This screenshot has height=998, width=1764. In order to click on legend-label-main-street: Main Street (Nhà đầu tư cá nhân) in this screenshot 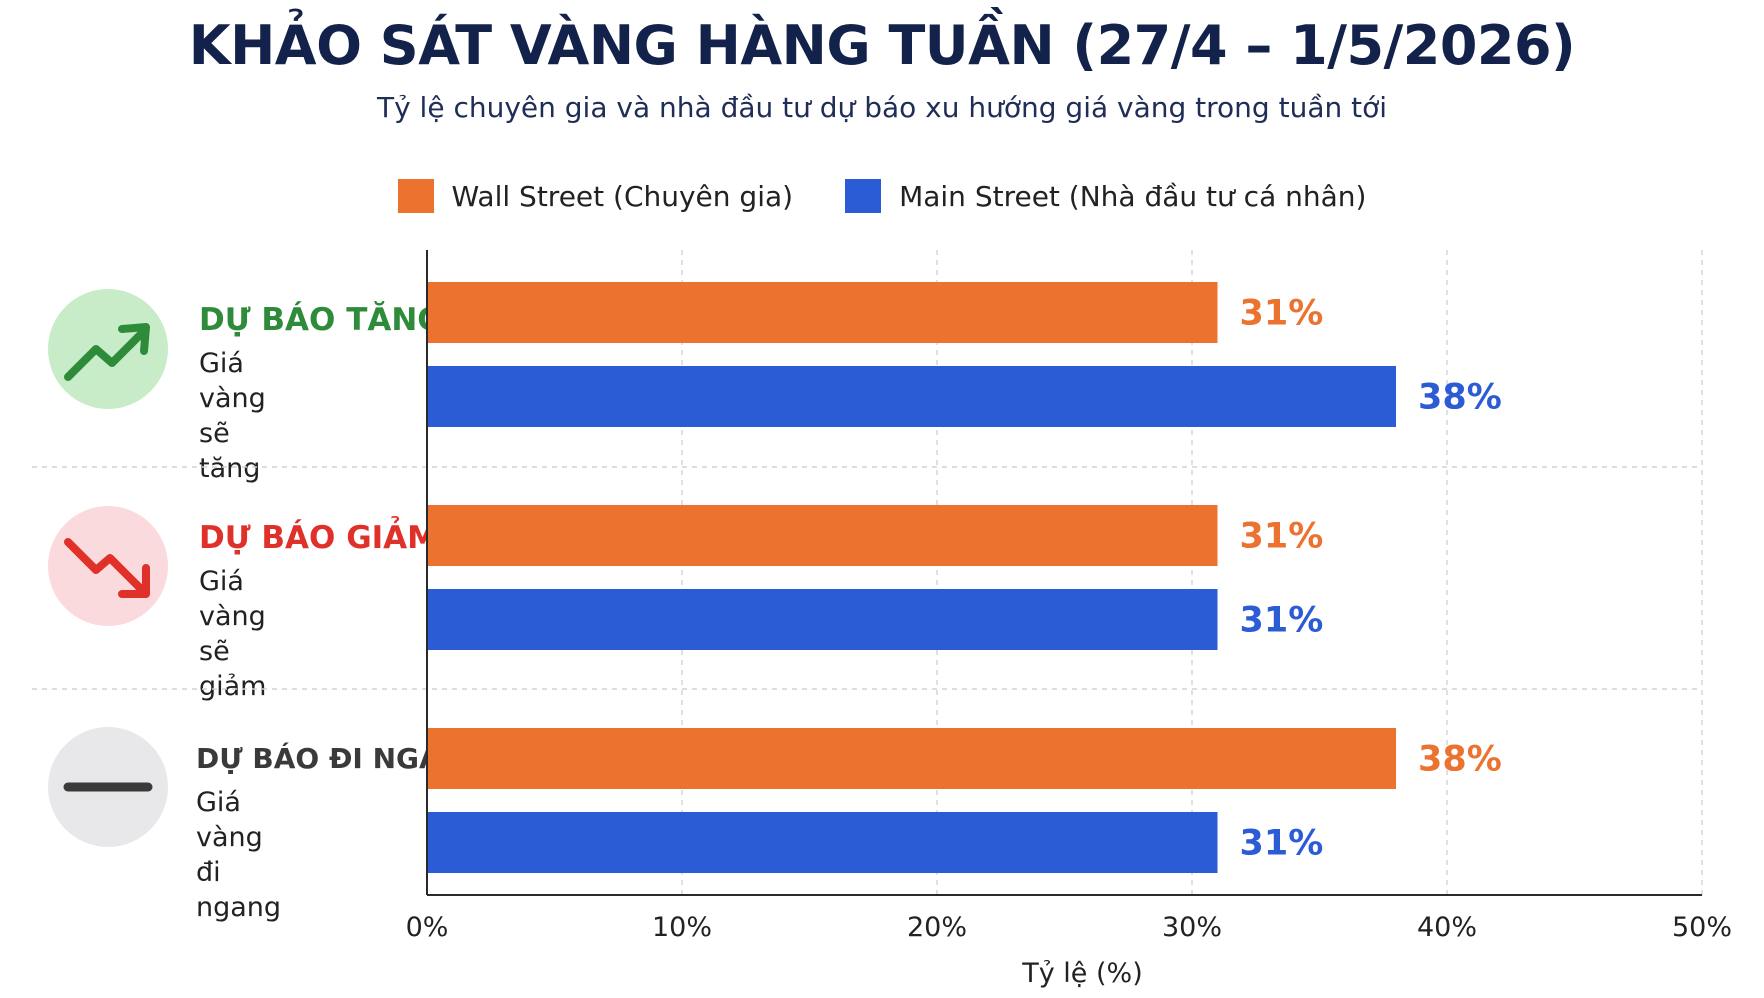, I will do `click(1133, 196)`.